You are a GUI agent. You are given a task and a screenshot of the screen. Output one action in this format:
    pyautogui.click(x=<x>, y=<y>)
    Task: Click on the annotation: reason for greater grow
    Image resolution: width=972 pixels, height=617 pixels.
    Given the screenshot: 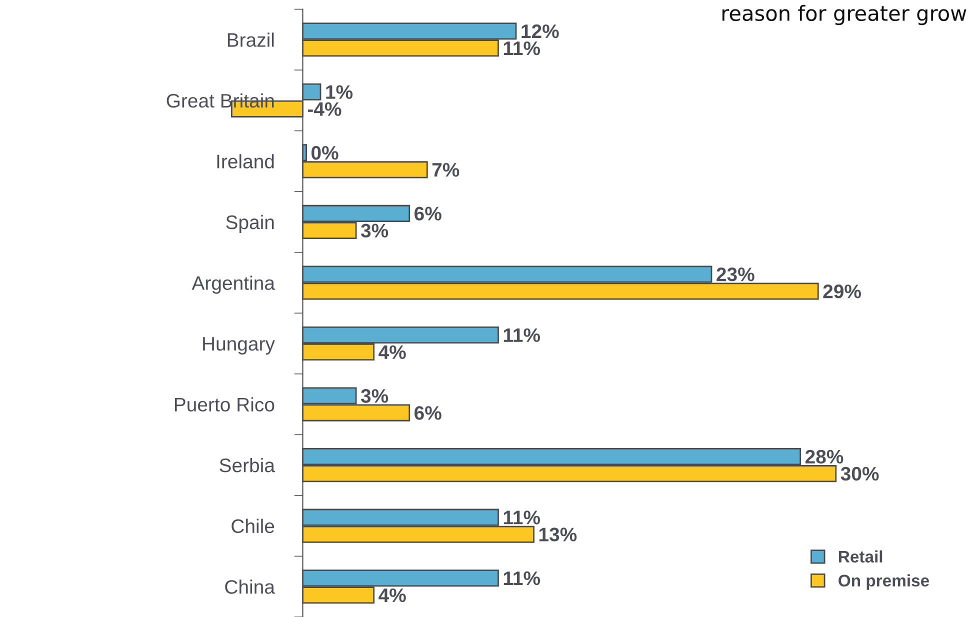 What is the action you would take?
    pyautogui.click(x=844, y=15)
    